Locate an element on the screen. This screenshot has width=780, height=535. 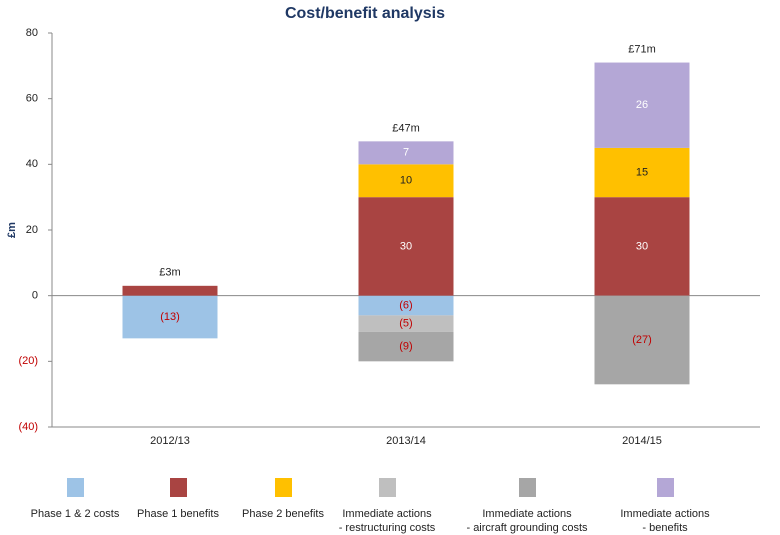
y-tick-label: 20 is located at coordinates (32, 230).